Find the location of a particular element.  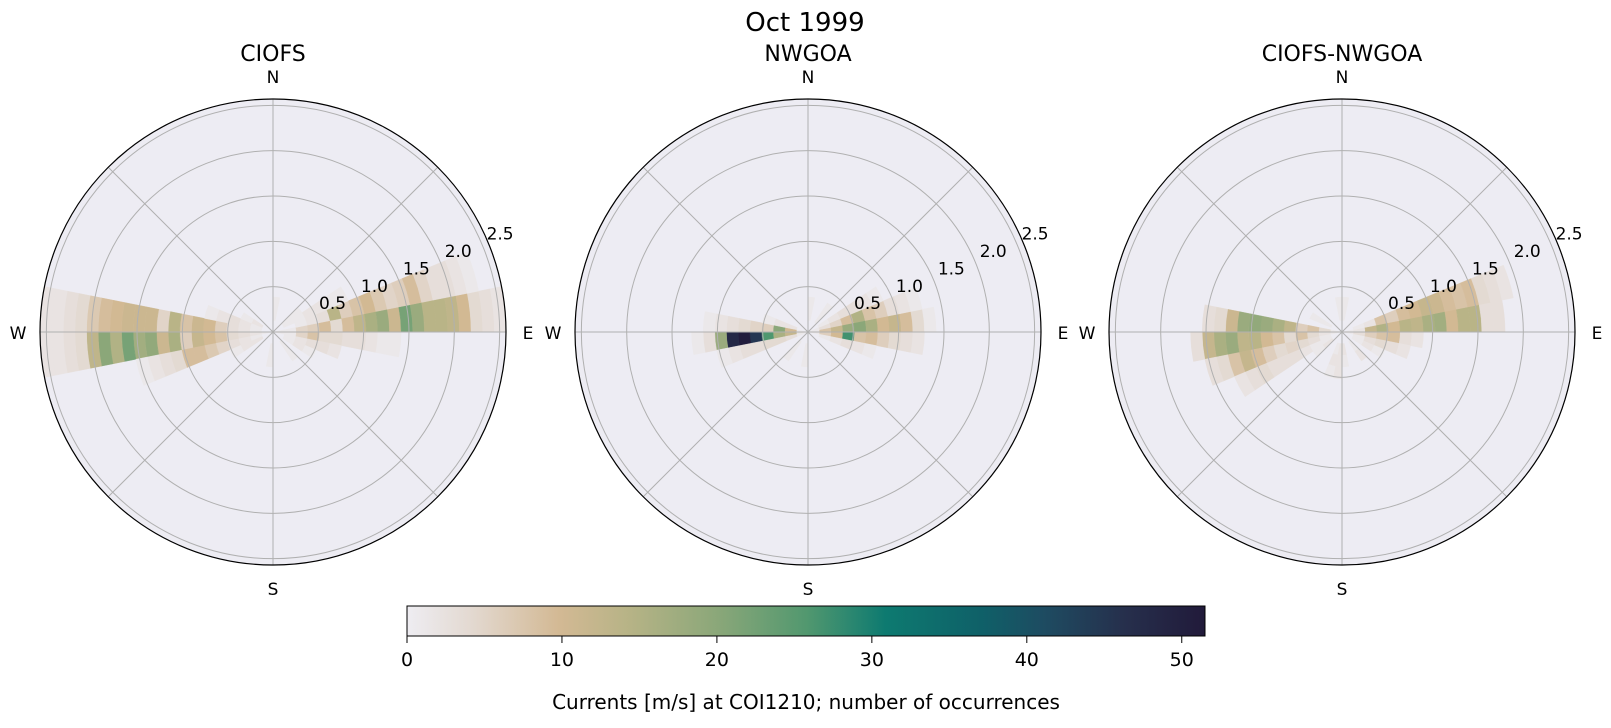

colorbar-tick-label: 40 is located at coordinates (1027, 660).